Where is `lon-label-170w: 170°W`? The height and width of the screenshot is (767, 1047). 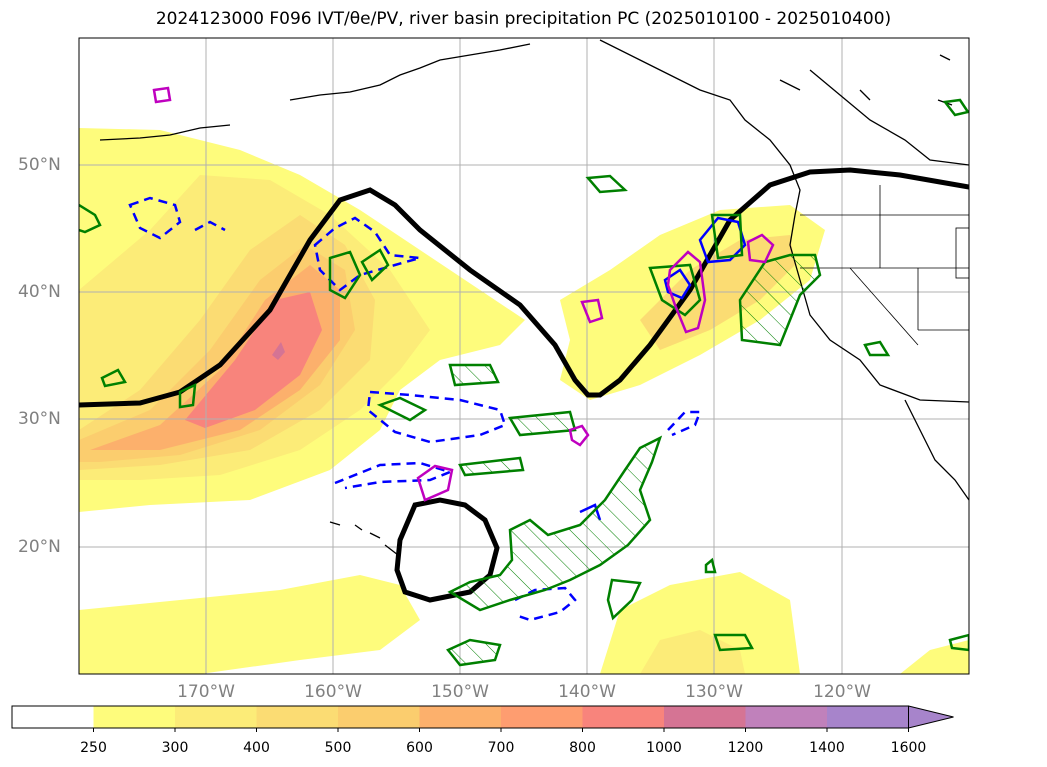 lon-label-170w: 170°W is located at coordinates (206, 692).